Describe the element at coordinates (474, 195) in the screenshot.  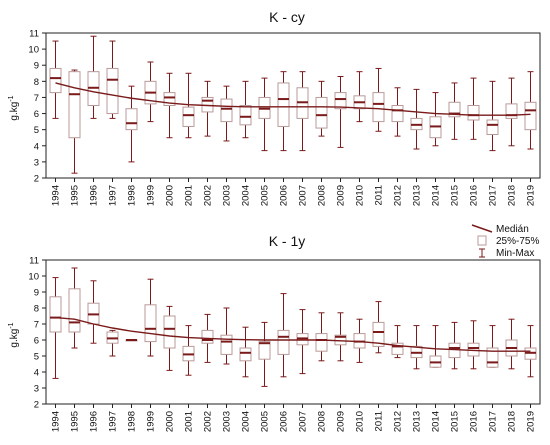
I see `x-tick-label: 2016` at that location.